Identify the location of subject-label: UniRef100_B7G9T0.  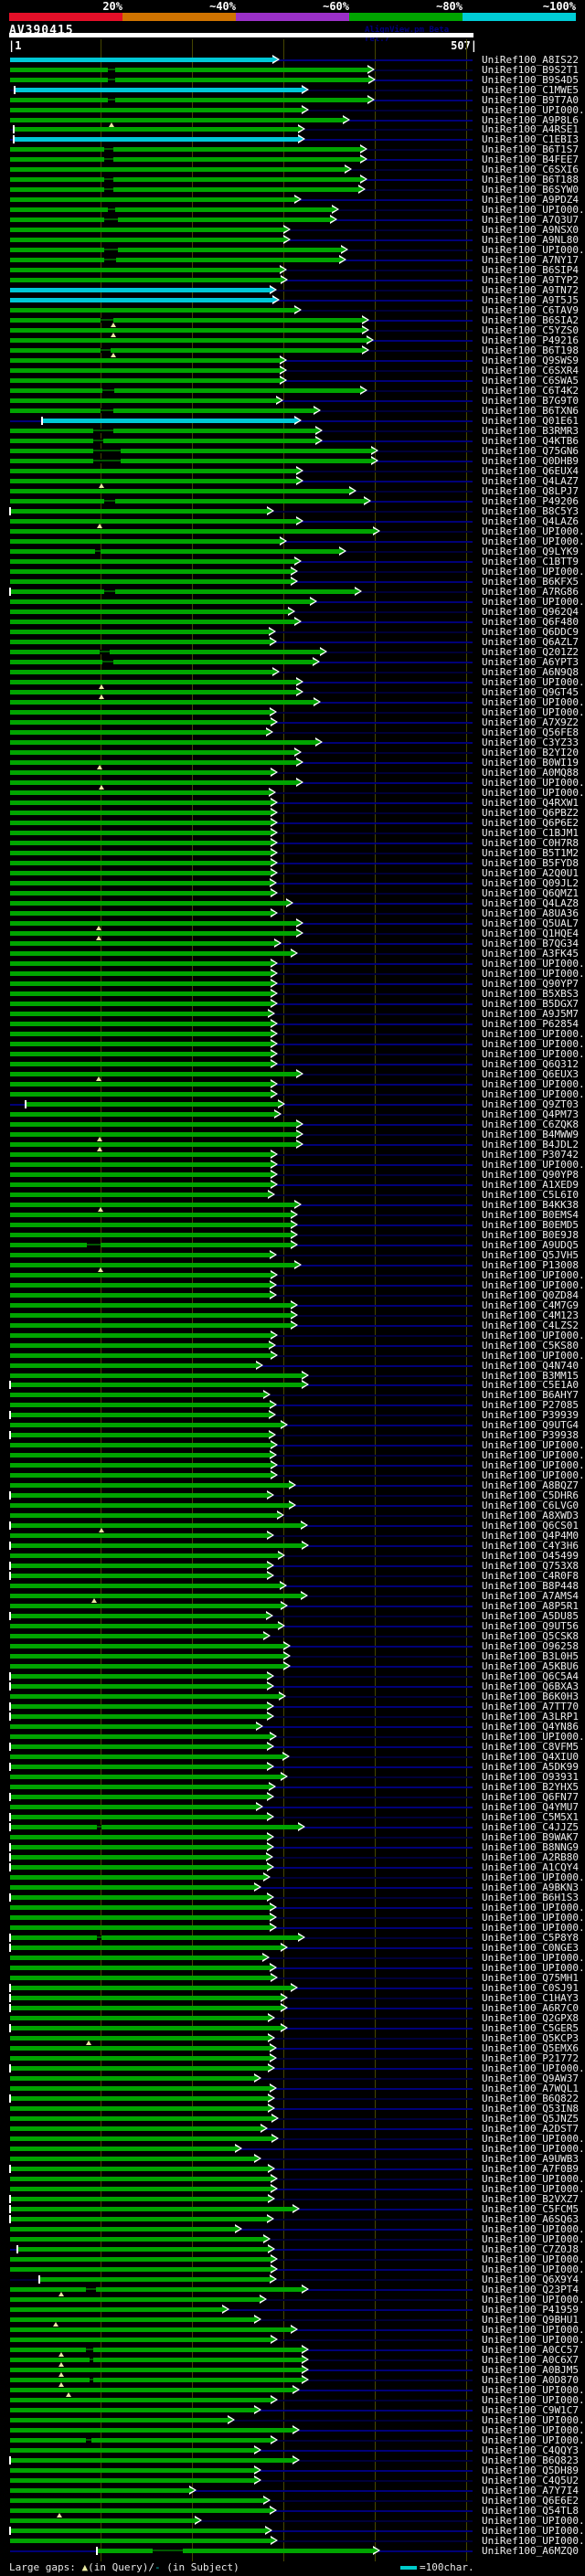
(531, 401).